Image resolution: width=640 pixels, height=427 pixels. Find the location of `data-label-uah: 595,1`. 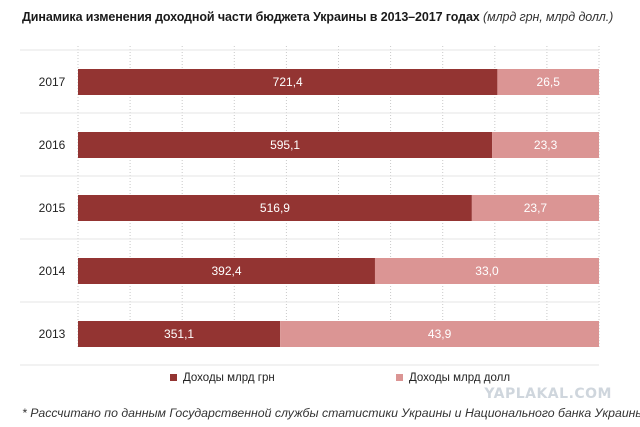

data-label-uah: 595,1 is located at coordinates (285, 145).